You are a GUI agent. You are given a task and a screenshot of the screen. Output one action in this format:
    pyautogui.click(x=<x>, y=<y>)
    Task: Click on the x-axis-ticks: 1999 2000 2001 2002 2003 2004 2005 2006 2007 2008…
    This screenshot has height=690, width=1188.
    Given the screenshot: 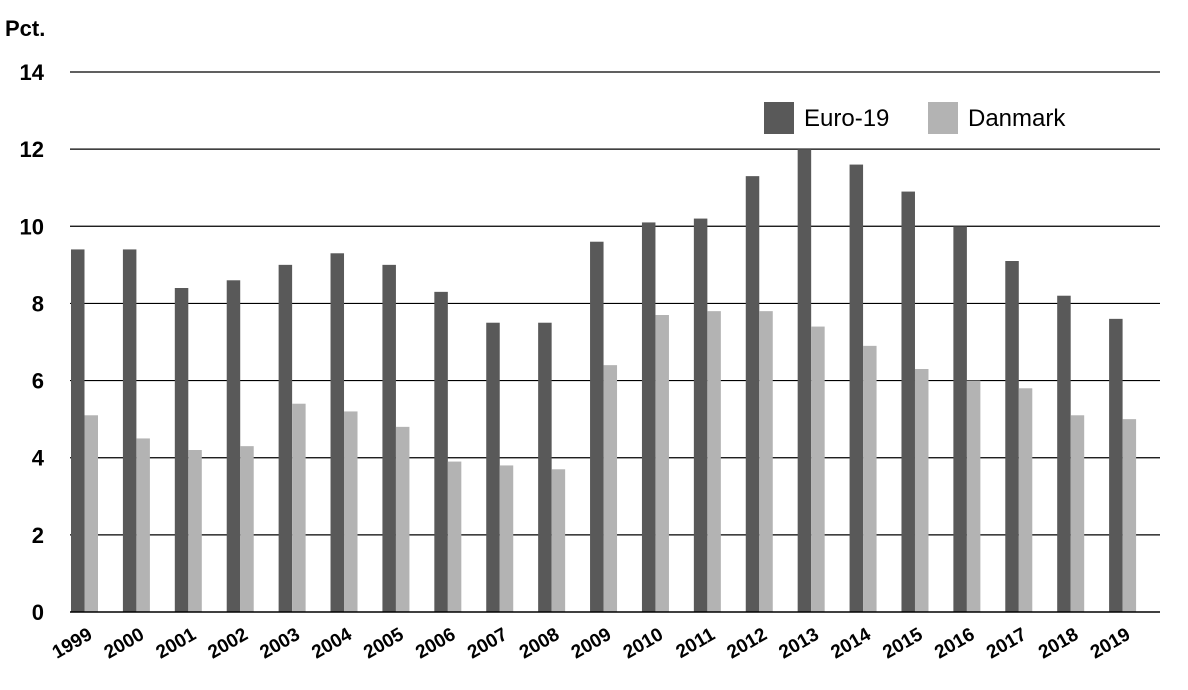 What is the action you would take?
    pyautogui.click(x=591, y=644)
    